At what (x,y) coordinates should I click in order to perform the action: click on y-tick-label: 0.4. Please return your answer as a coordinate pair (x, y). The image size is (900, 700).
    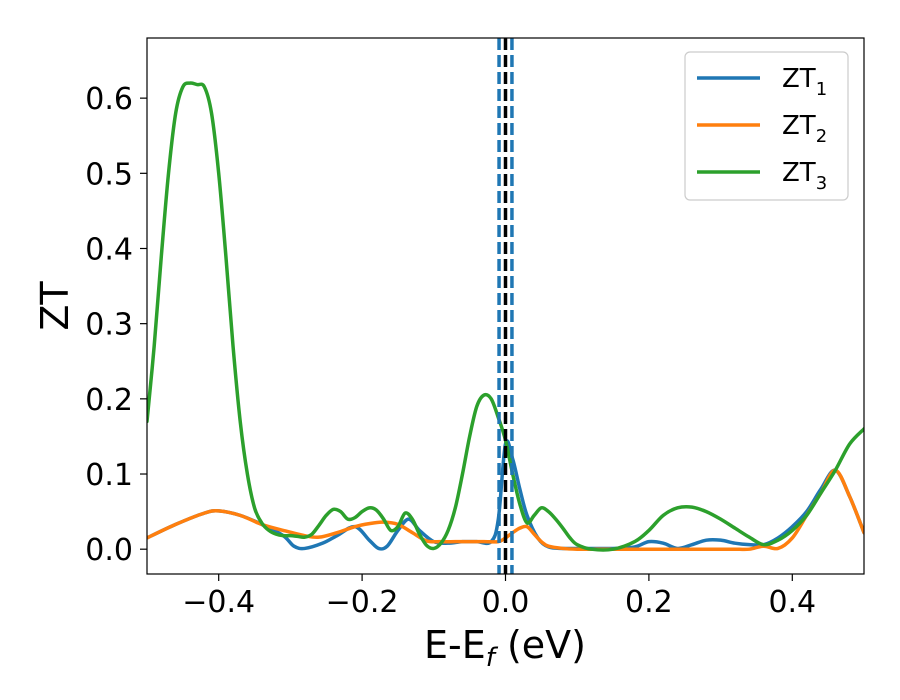
    Looking at the image, I should click on (109, 249).